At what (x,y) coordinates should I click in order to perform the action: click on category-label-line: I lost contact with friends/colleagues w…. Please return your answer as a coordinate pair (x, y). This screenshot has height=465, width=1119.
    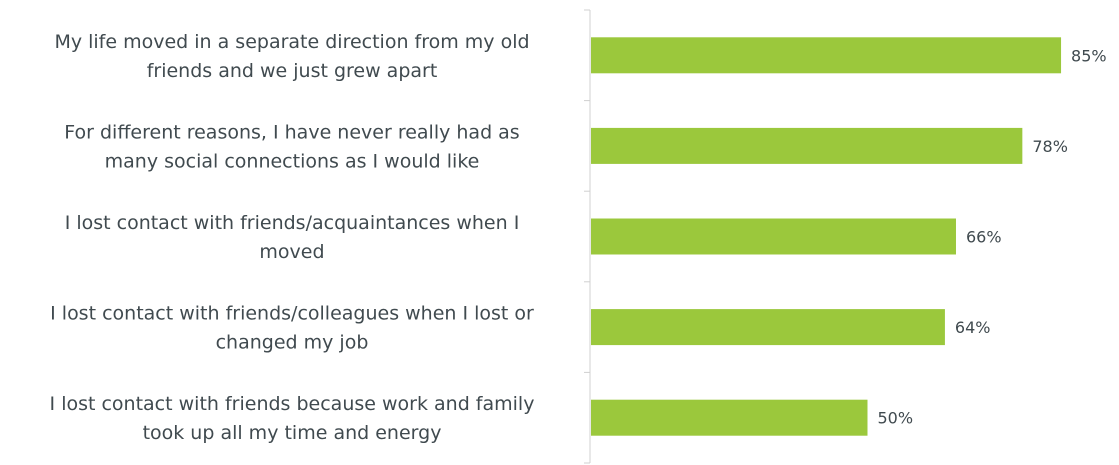
    Looking at the image, I should click on (292, 314).